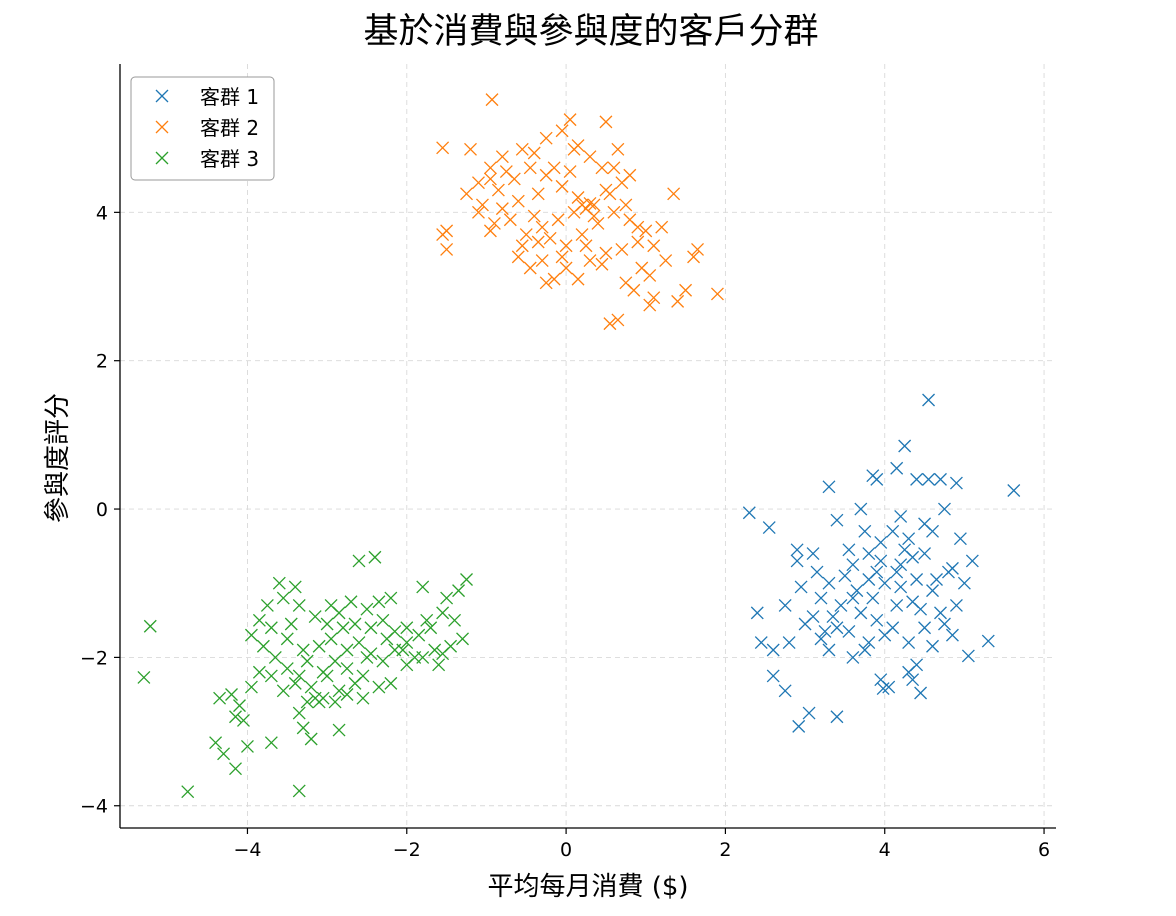 The image size is (1176, 916). Describe the element at coordinates (102, 362) in the screenshot. I see `y-tick-label: 2` at that location.